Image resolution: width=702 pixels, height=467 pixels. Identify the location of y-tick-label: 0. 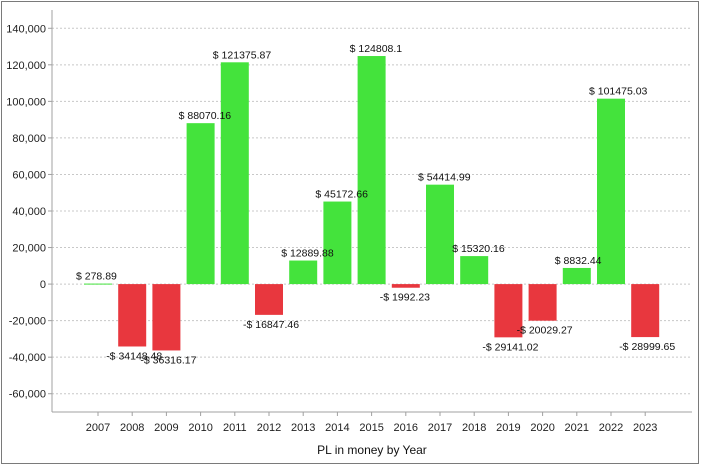
(43, 285).